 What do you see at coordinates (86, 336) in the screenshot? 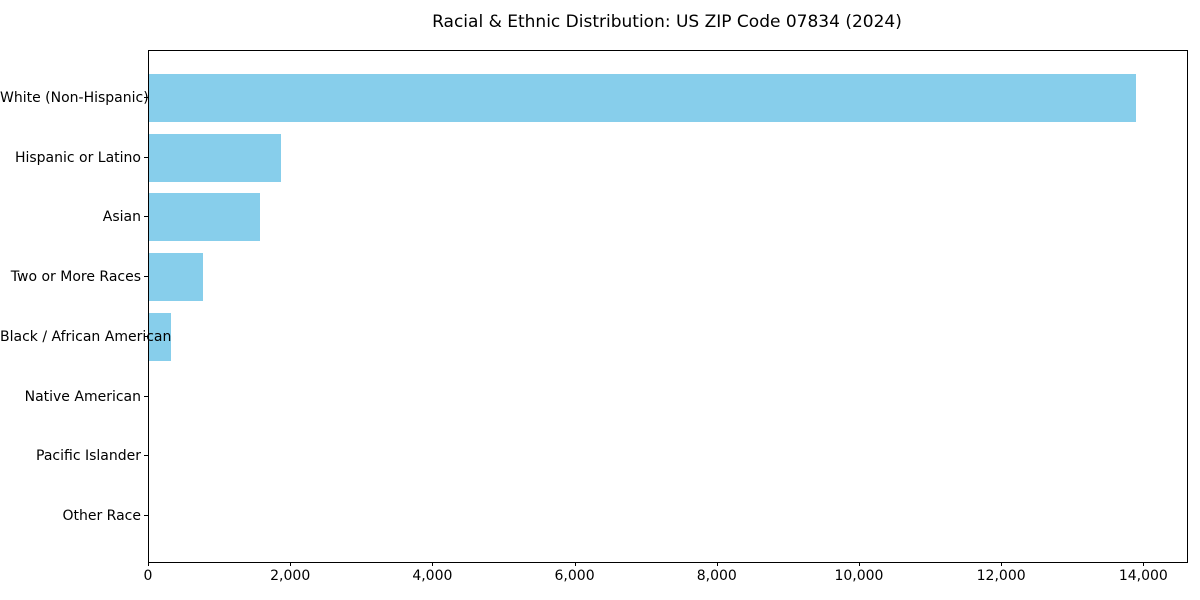
I see `y-tick-label: Black / African American` at bounding box center [86, 336].